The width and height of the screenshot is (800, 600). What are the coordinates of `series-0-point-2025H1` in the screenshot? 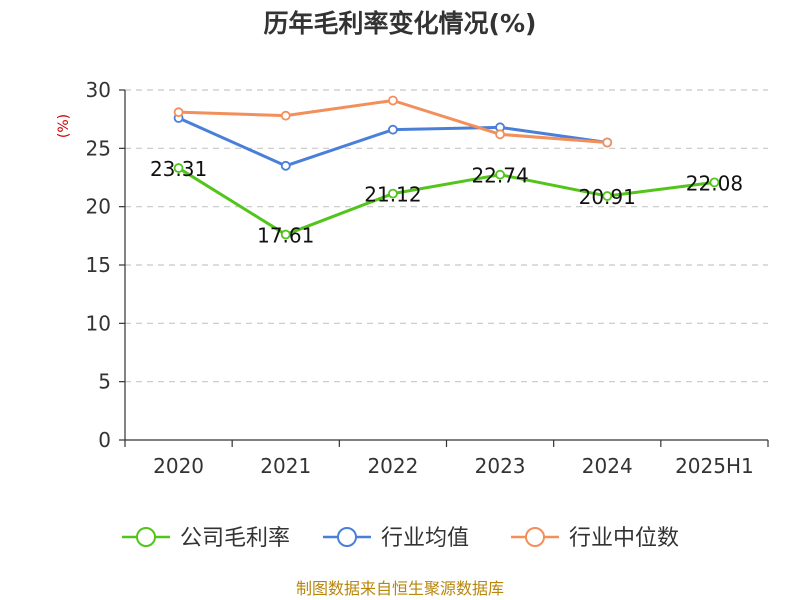 It's located at (714, 182).